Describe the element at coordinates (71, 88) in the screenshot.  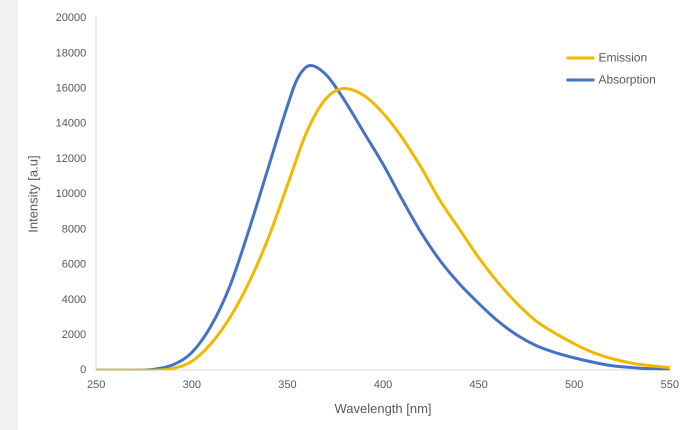
I see `y-tick-label: 16000` at that location.